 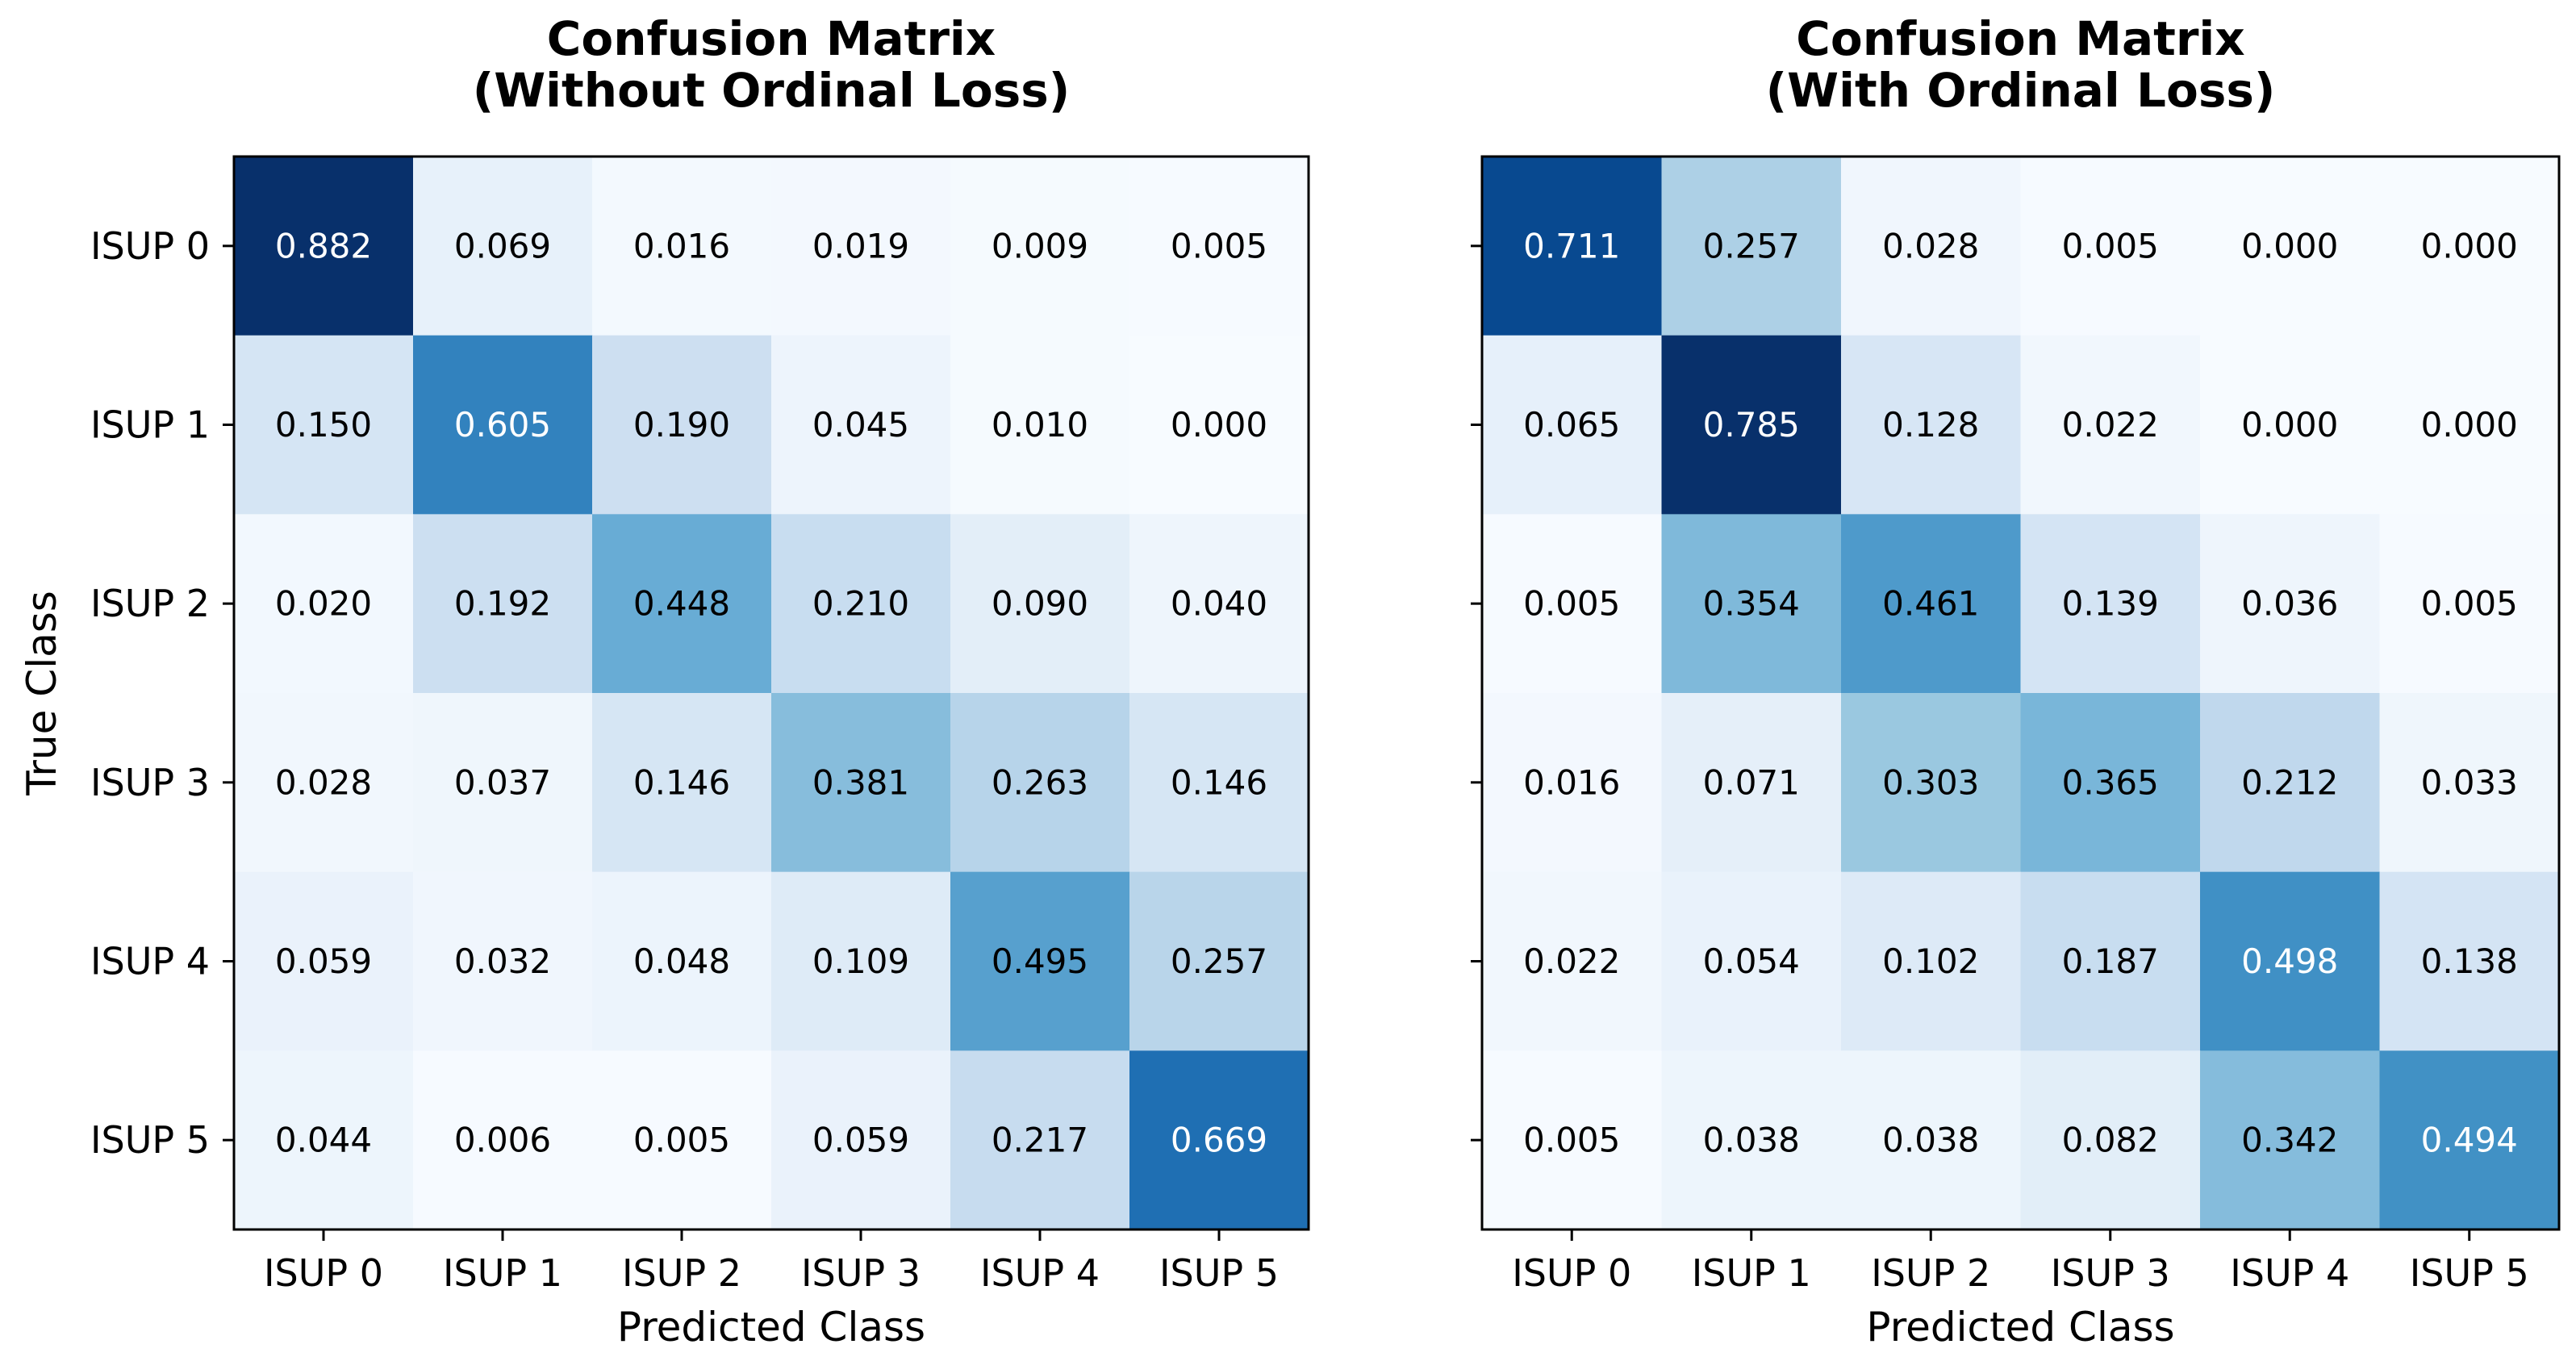 I want to click on cell-value-label: 0.785, so click(x=1752, y=425).